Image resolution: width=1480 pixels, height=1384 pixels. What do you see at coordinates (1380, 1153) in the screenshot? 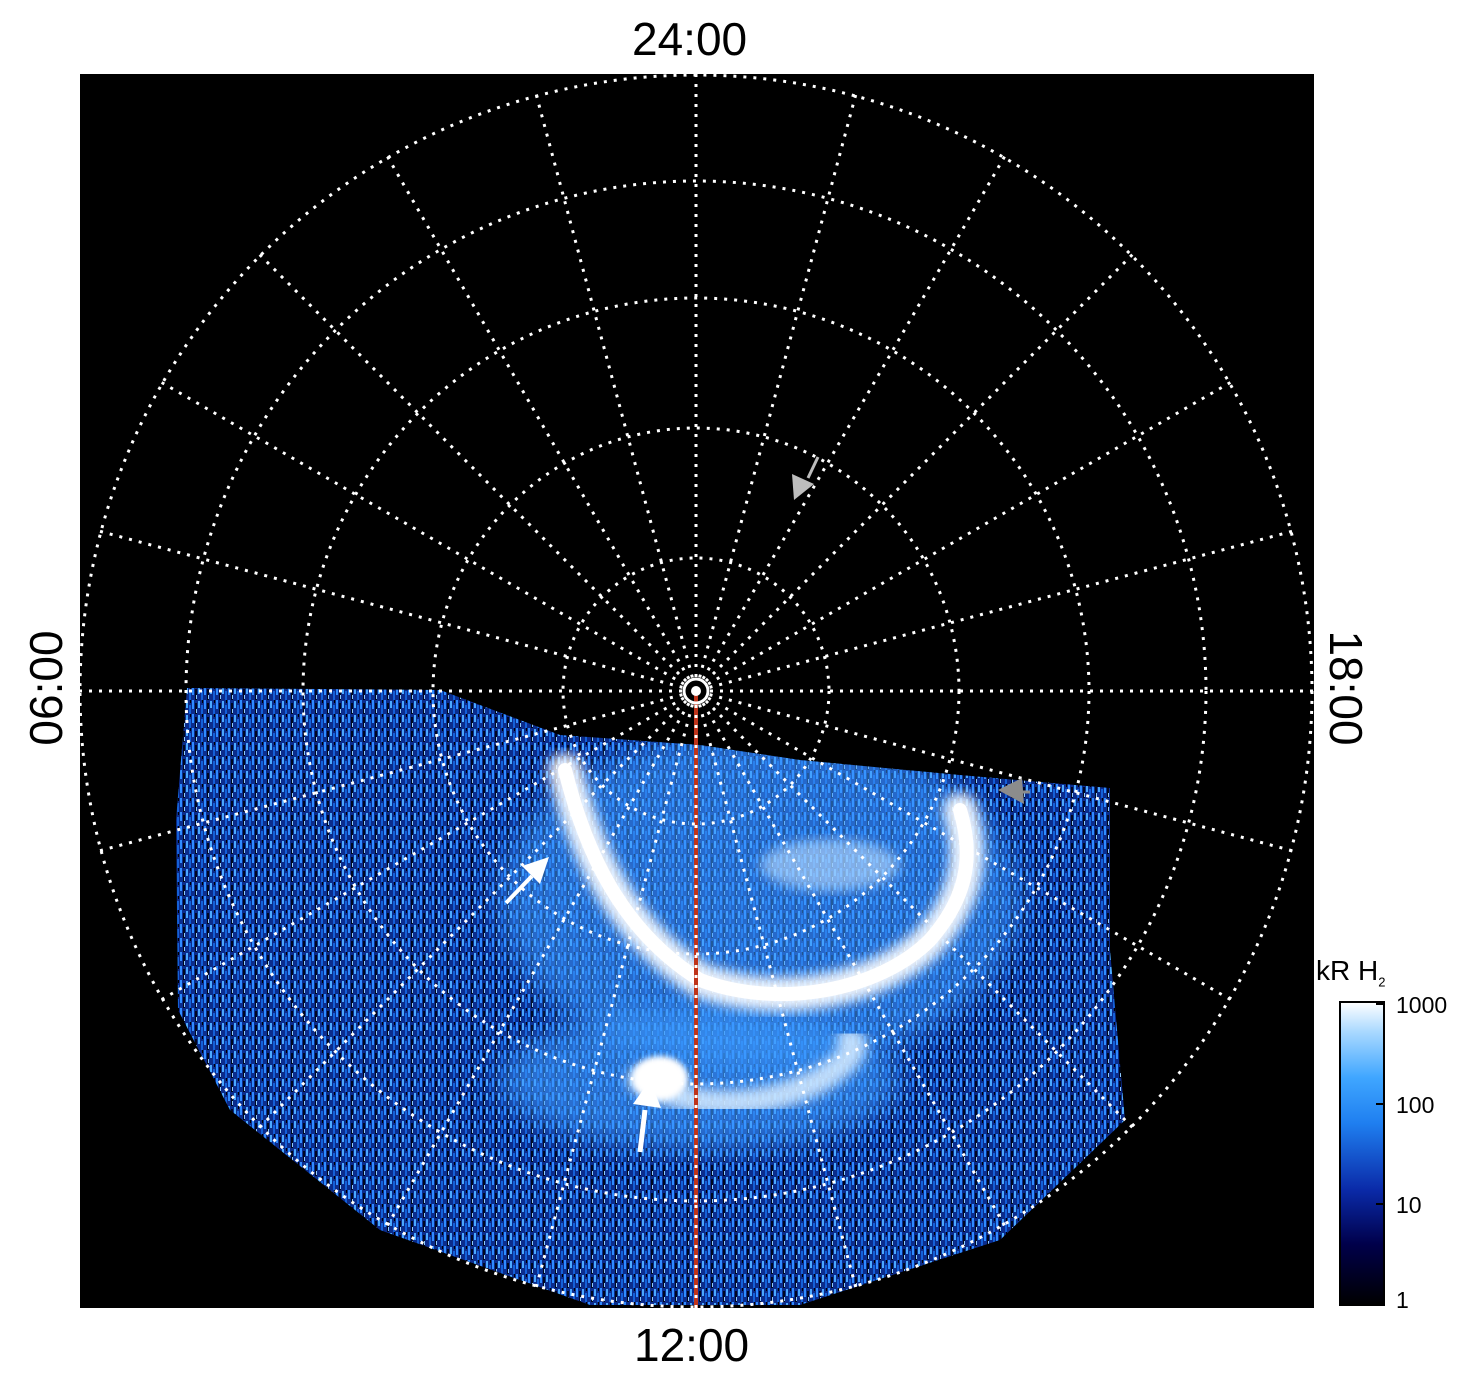
I see `colorbar-ticks` at bounding box center [1380, 1153].